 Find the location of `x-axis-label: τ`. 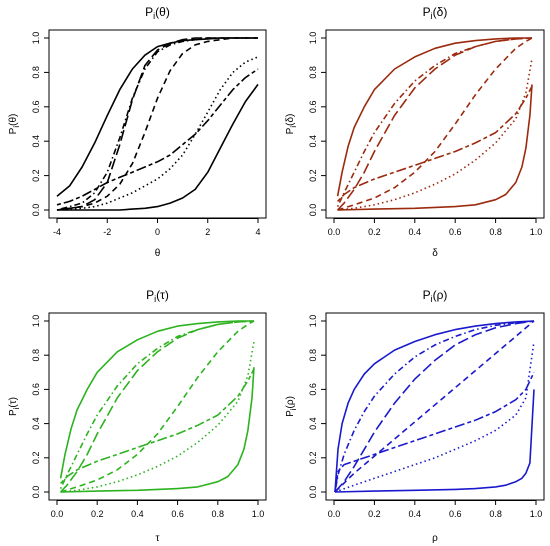

x-axis-label: τ is located at coordinates (158, 538).